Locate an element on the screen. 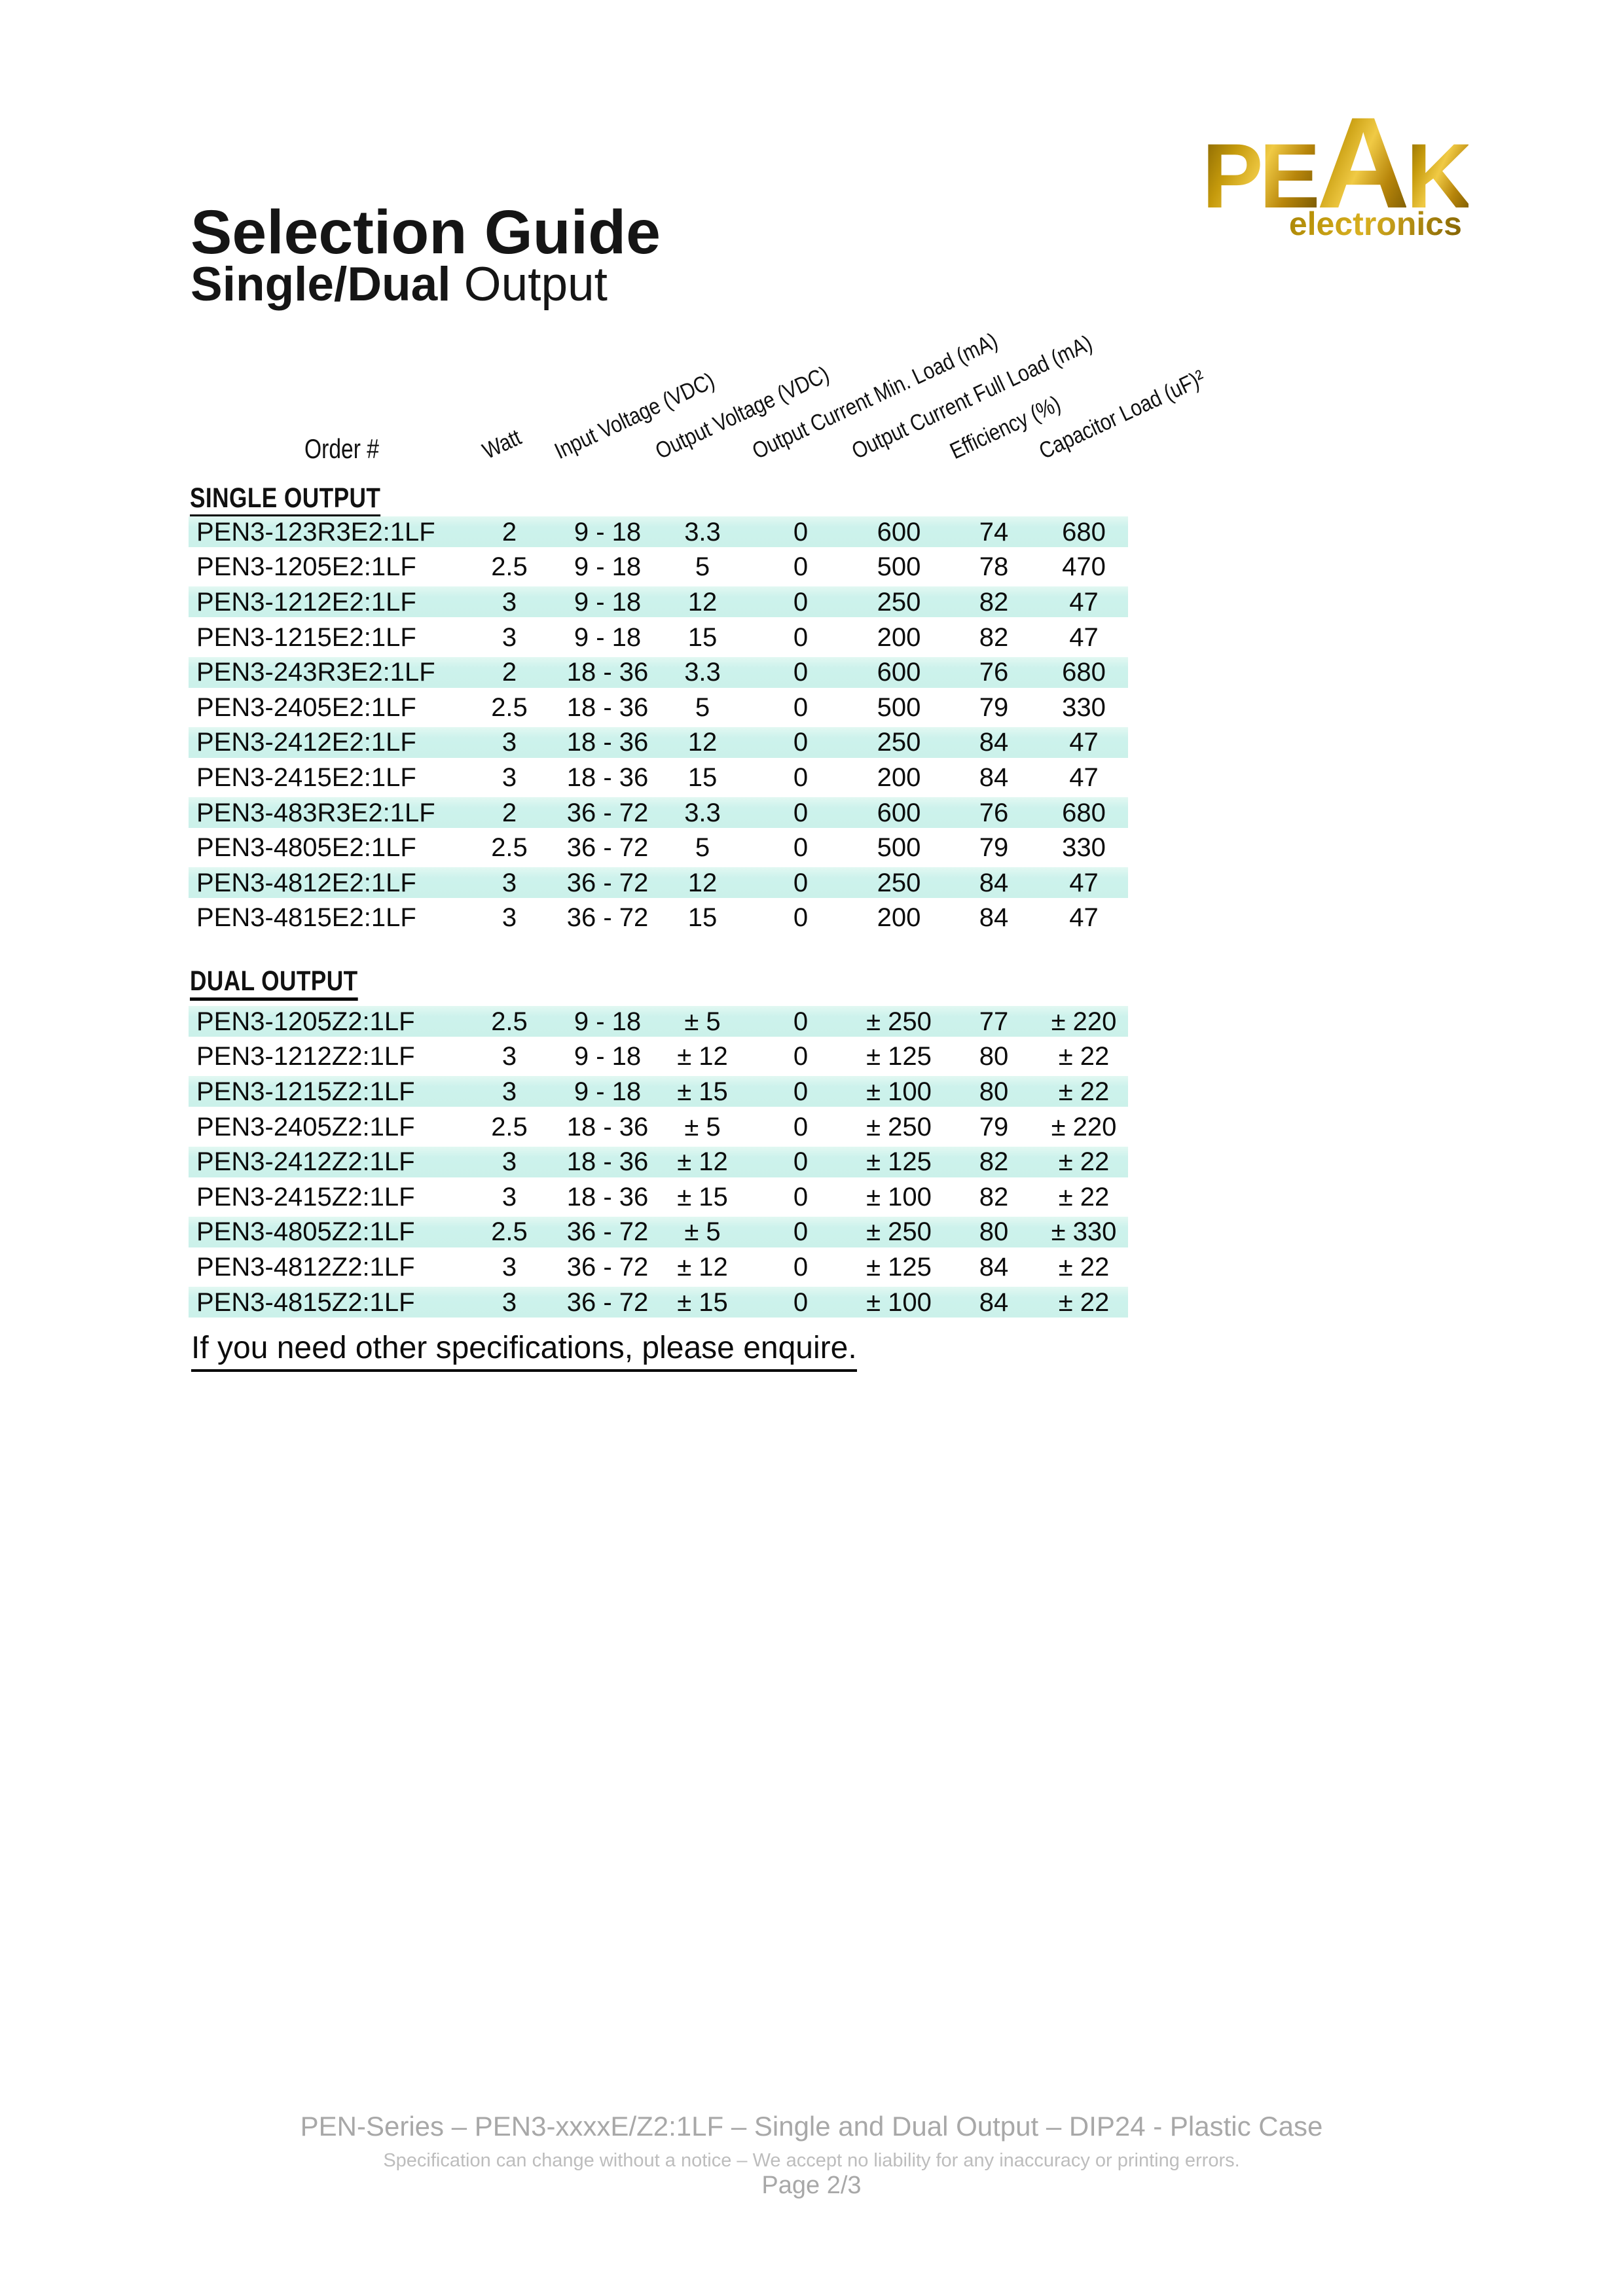  table-row: PEN3-483R3E2:1LF 2 36 - 72 3.3 0 600 76 680 is located at coordinates (658, 813).